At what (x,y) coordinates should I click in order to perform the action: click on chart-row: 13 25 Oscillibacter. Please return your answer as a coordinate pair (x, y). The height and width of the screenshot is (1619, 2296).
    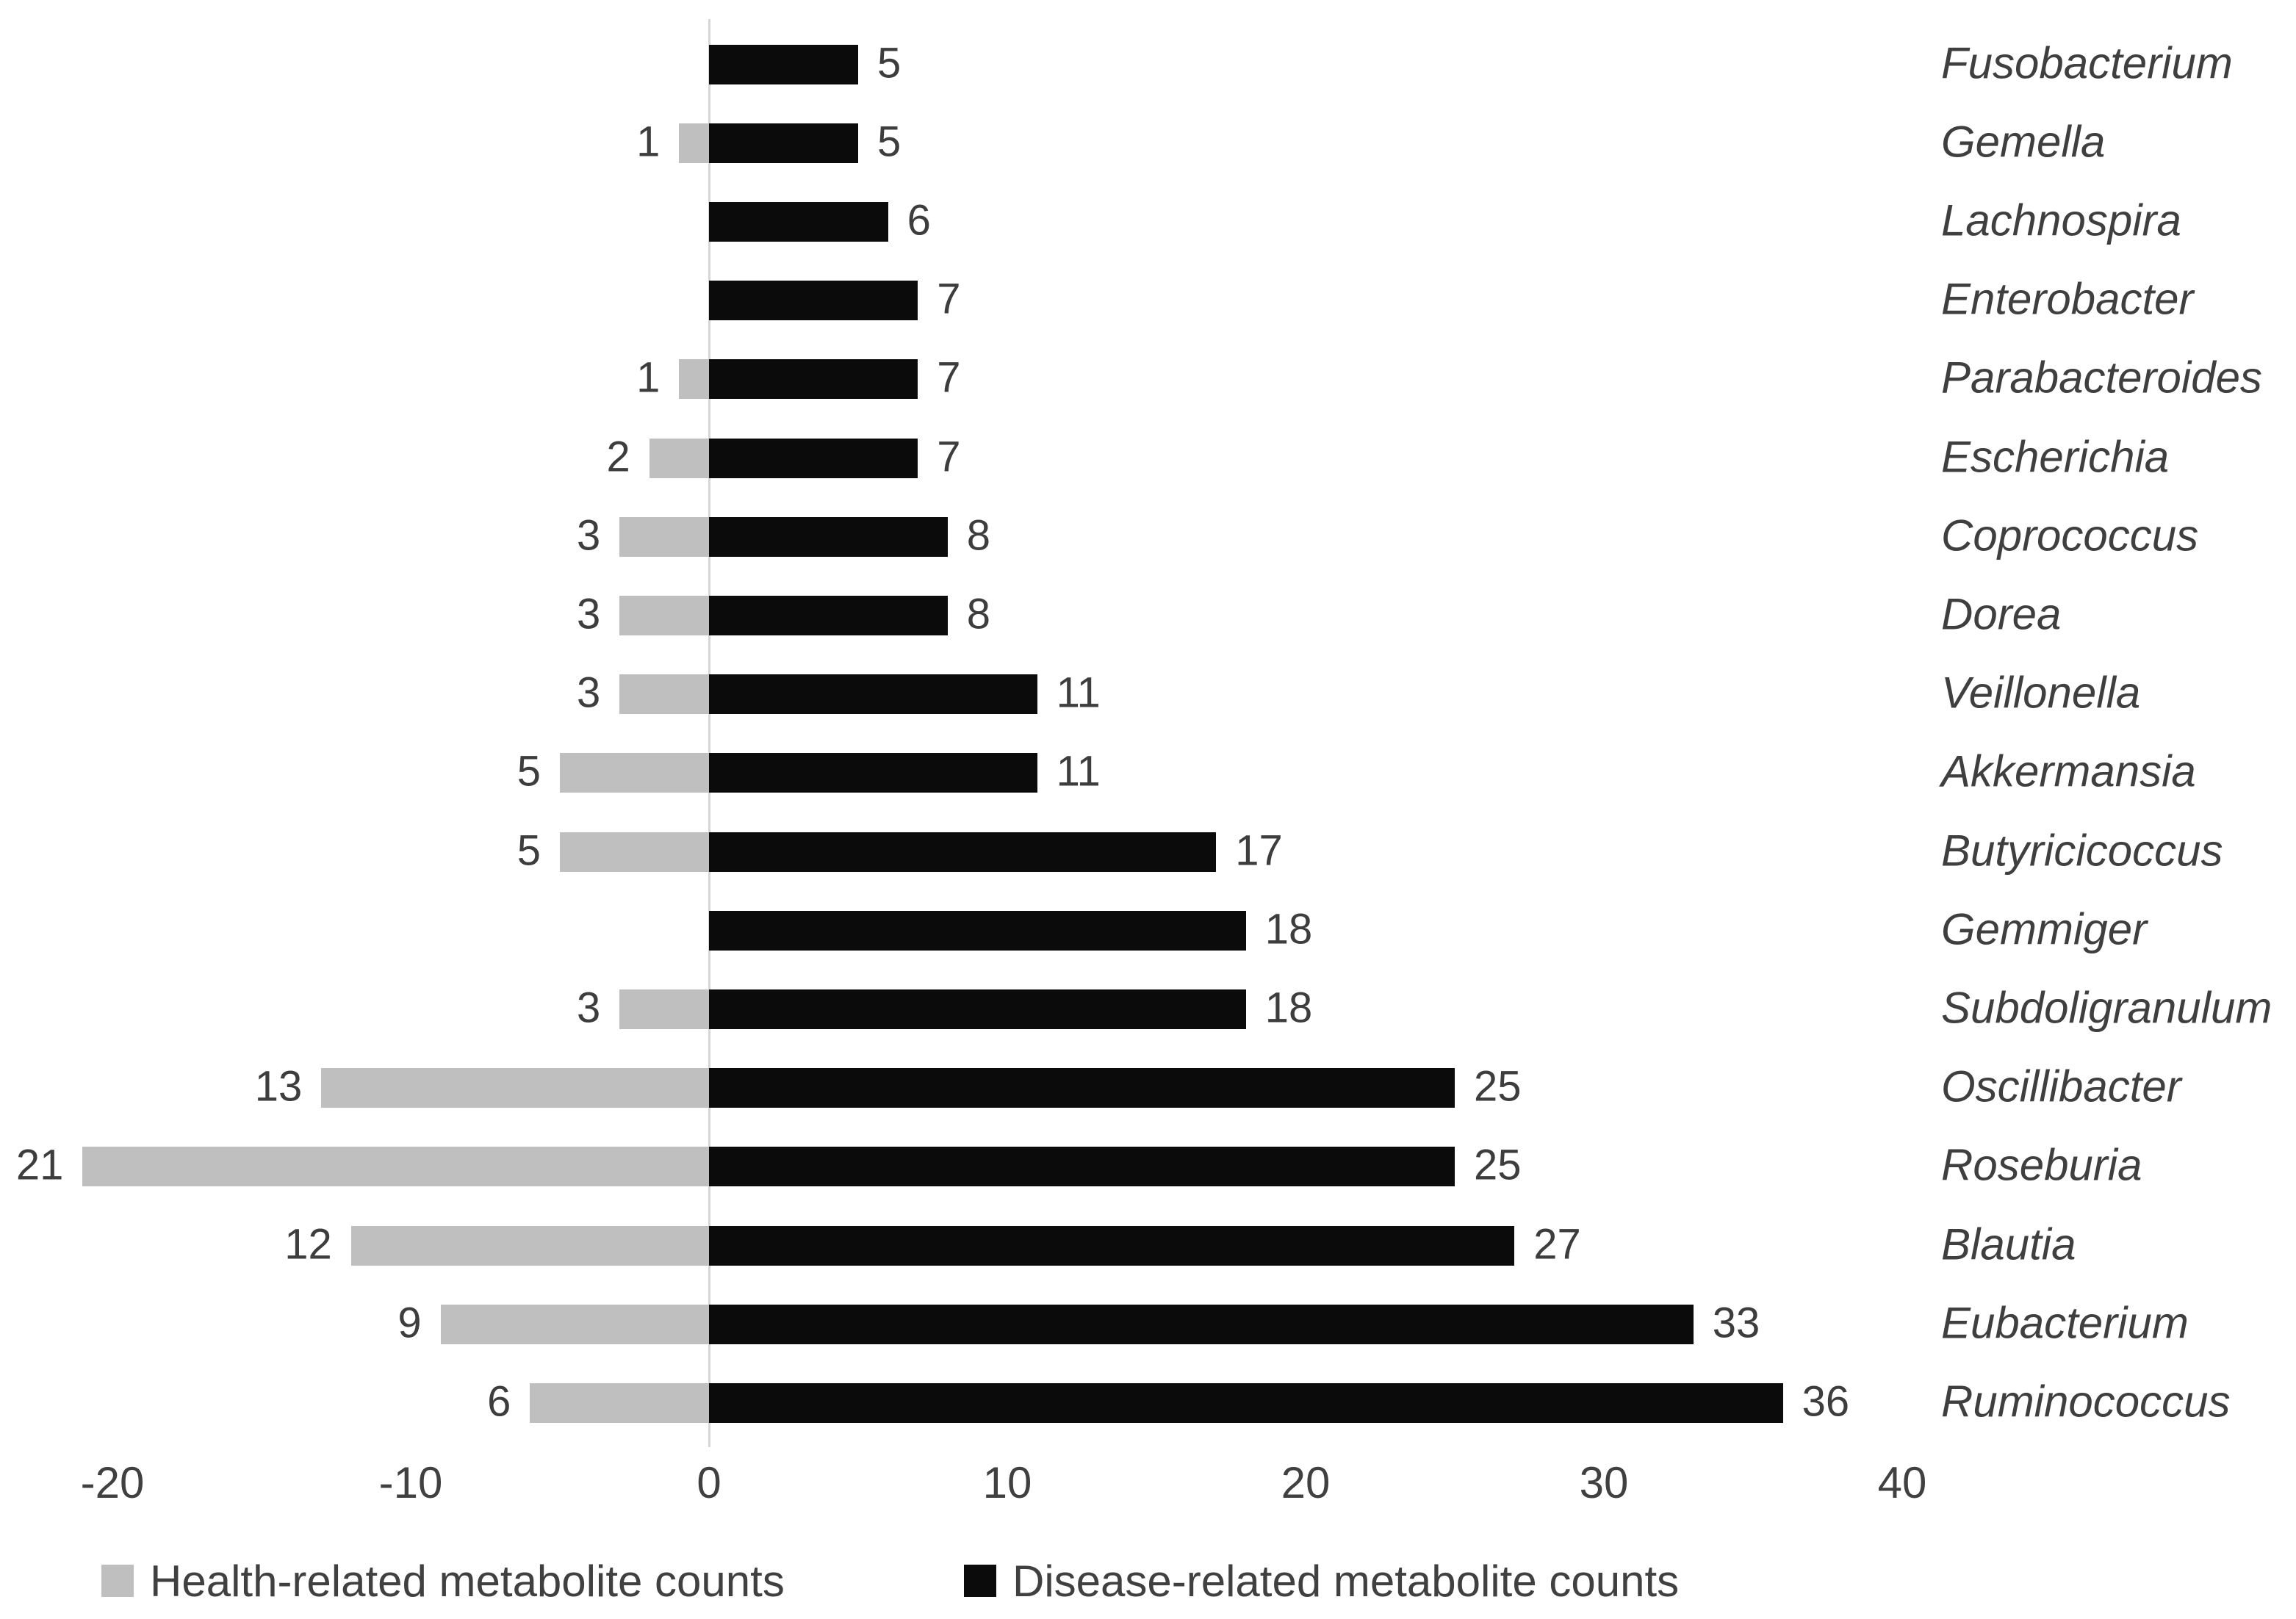
    Looking at the image, I should click on (1148, 1088).